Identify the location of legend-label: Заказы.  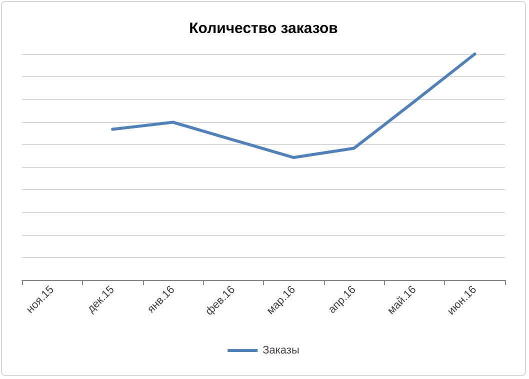
(281, 350).